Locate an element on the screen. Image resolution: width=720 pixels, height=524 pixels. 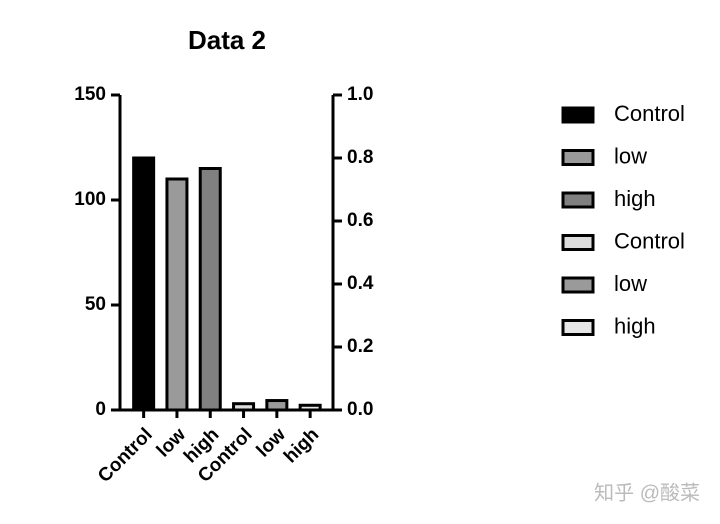
x-tick-label: Control is located at coordinates (125, 455).